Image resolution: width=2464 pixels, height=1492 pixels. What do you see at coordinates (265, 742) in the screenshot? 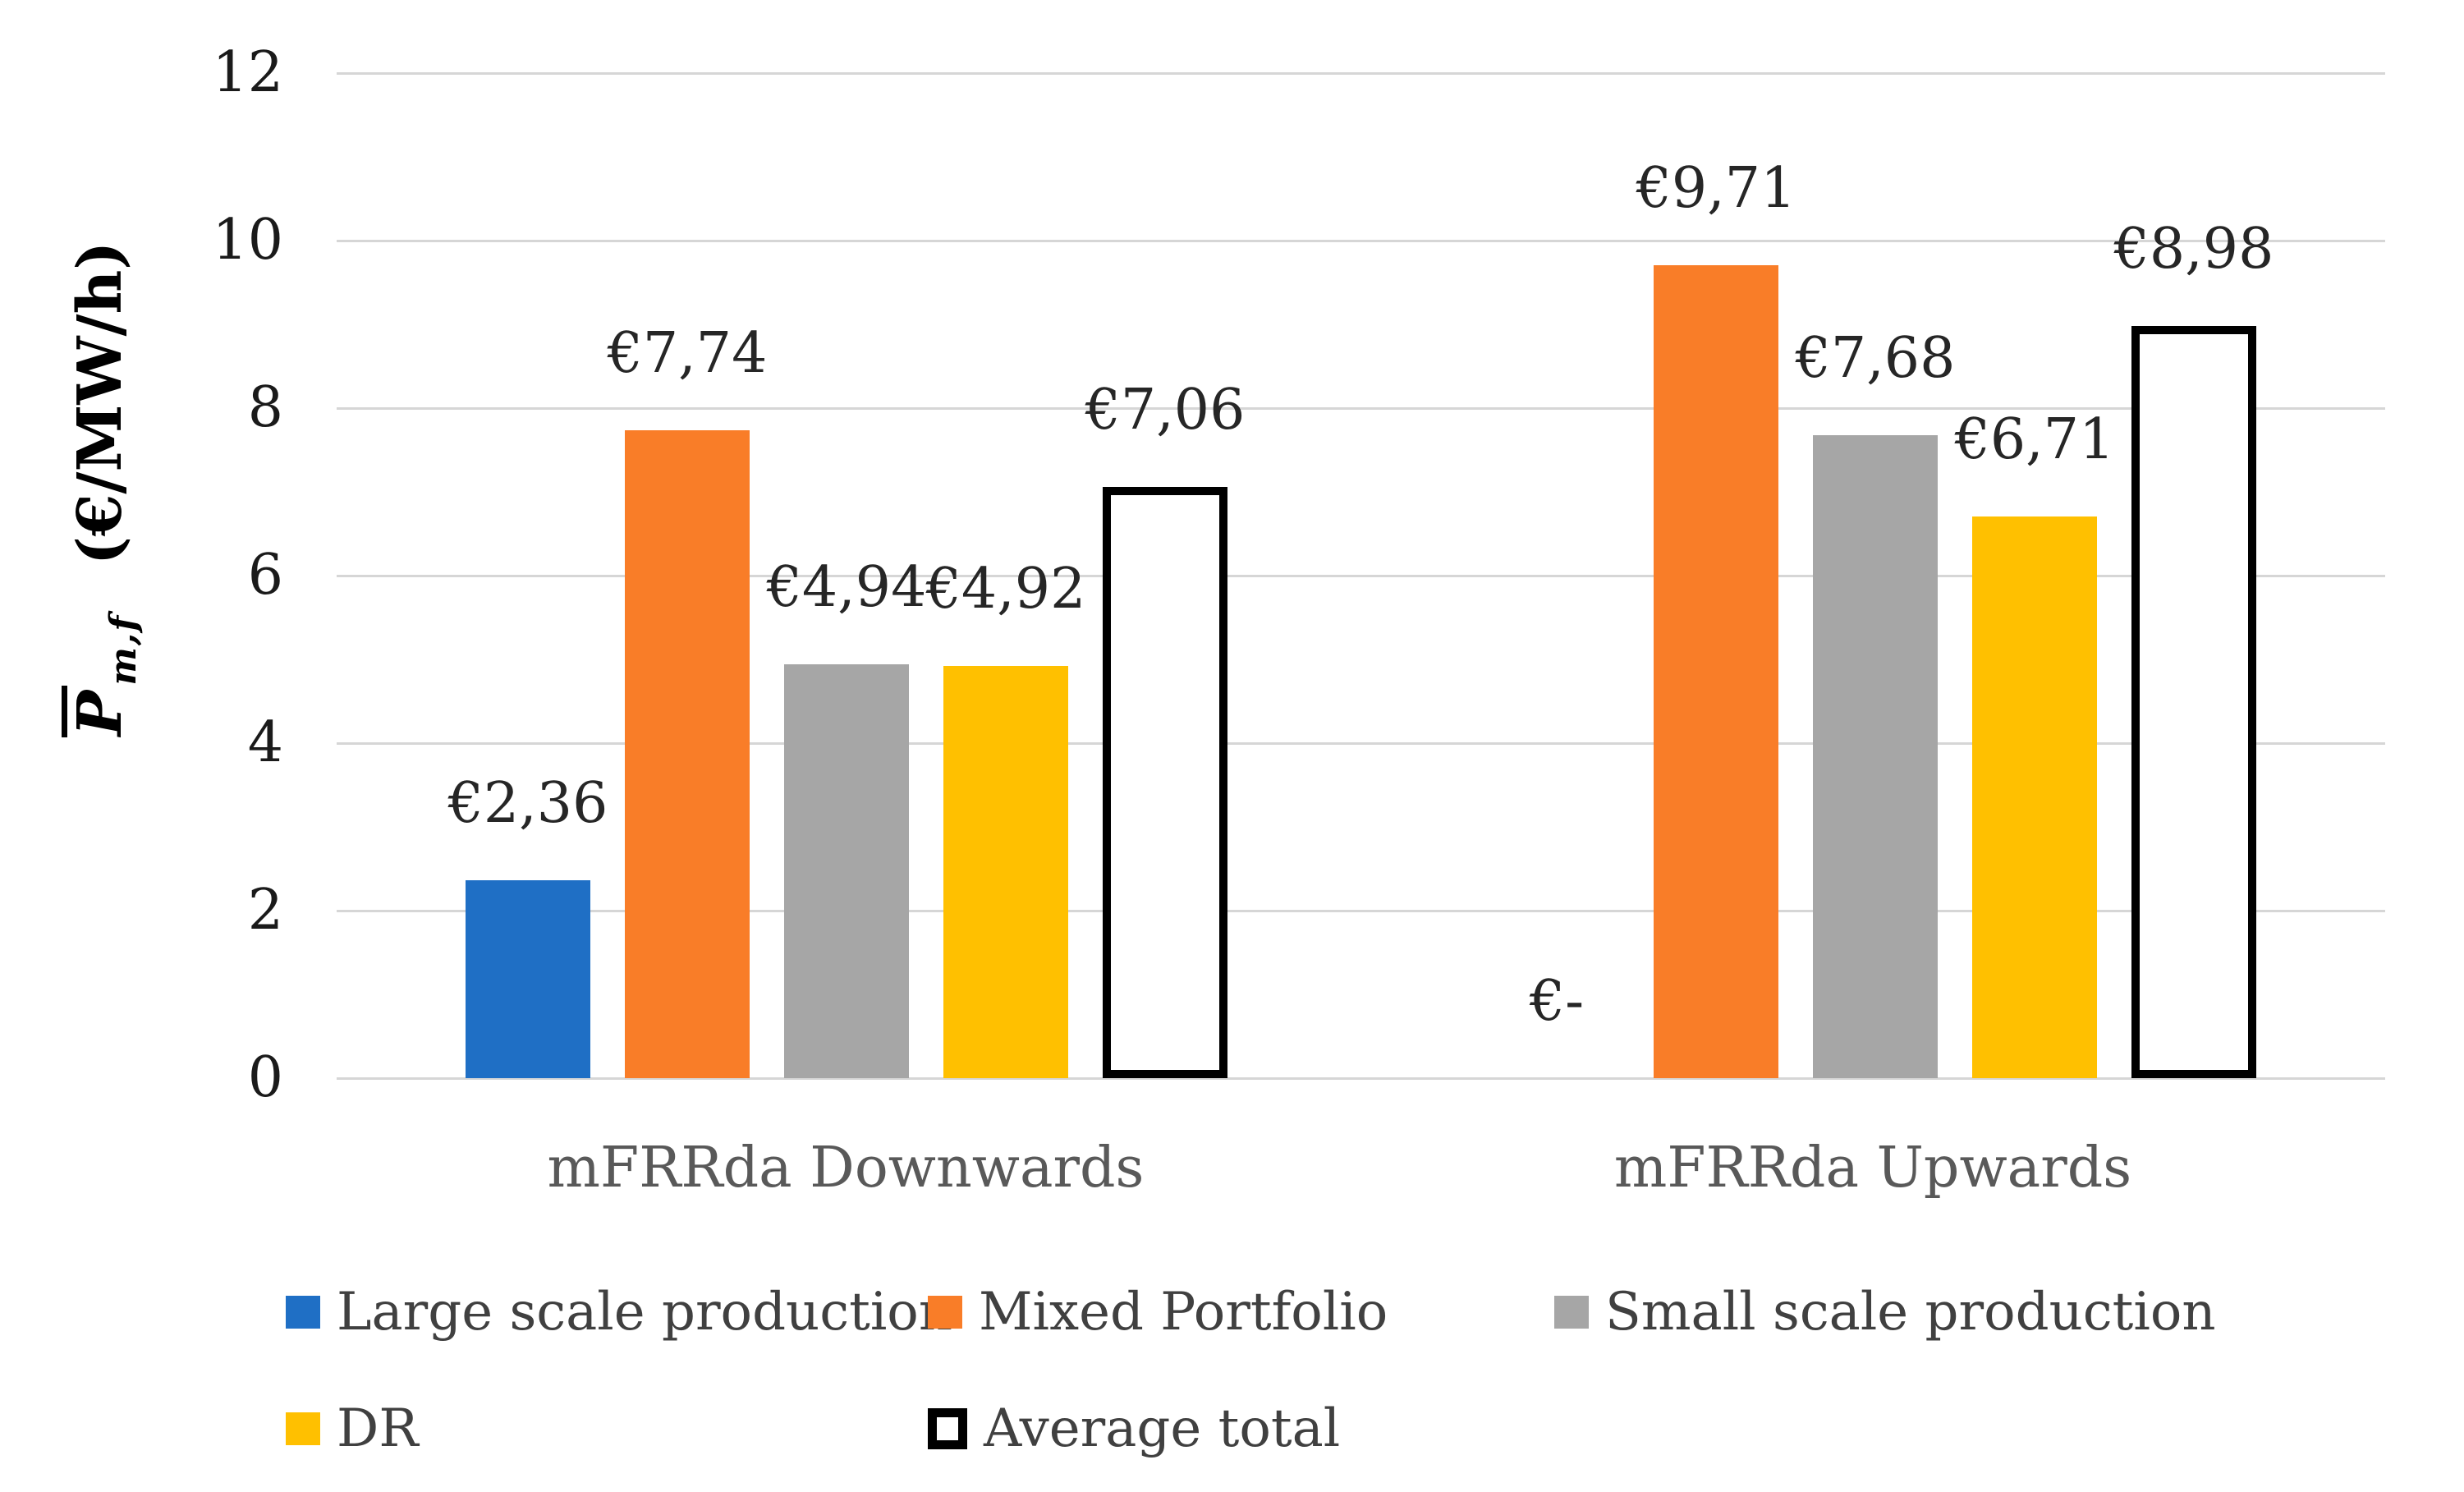
I see `y-tick-label: 4` at bounding box center [265, 742].